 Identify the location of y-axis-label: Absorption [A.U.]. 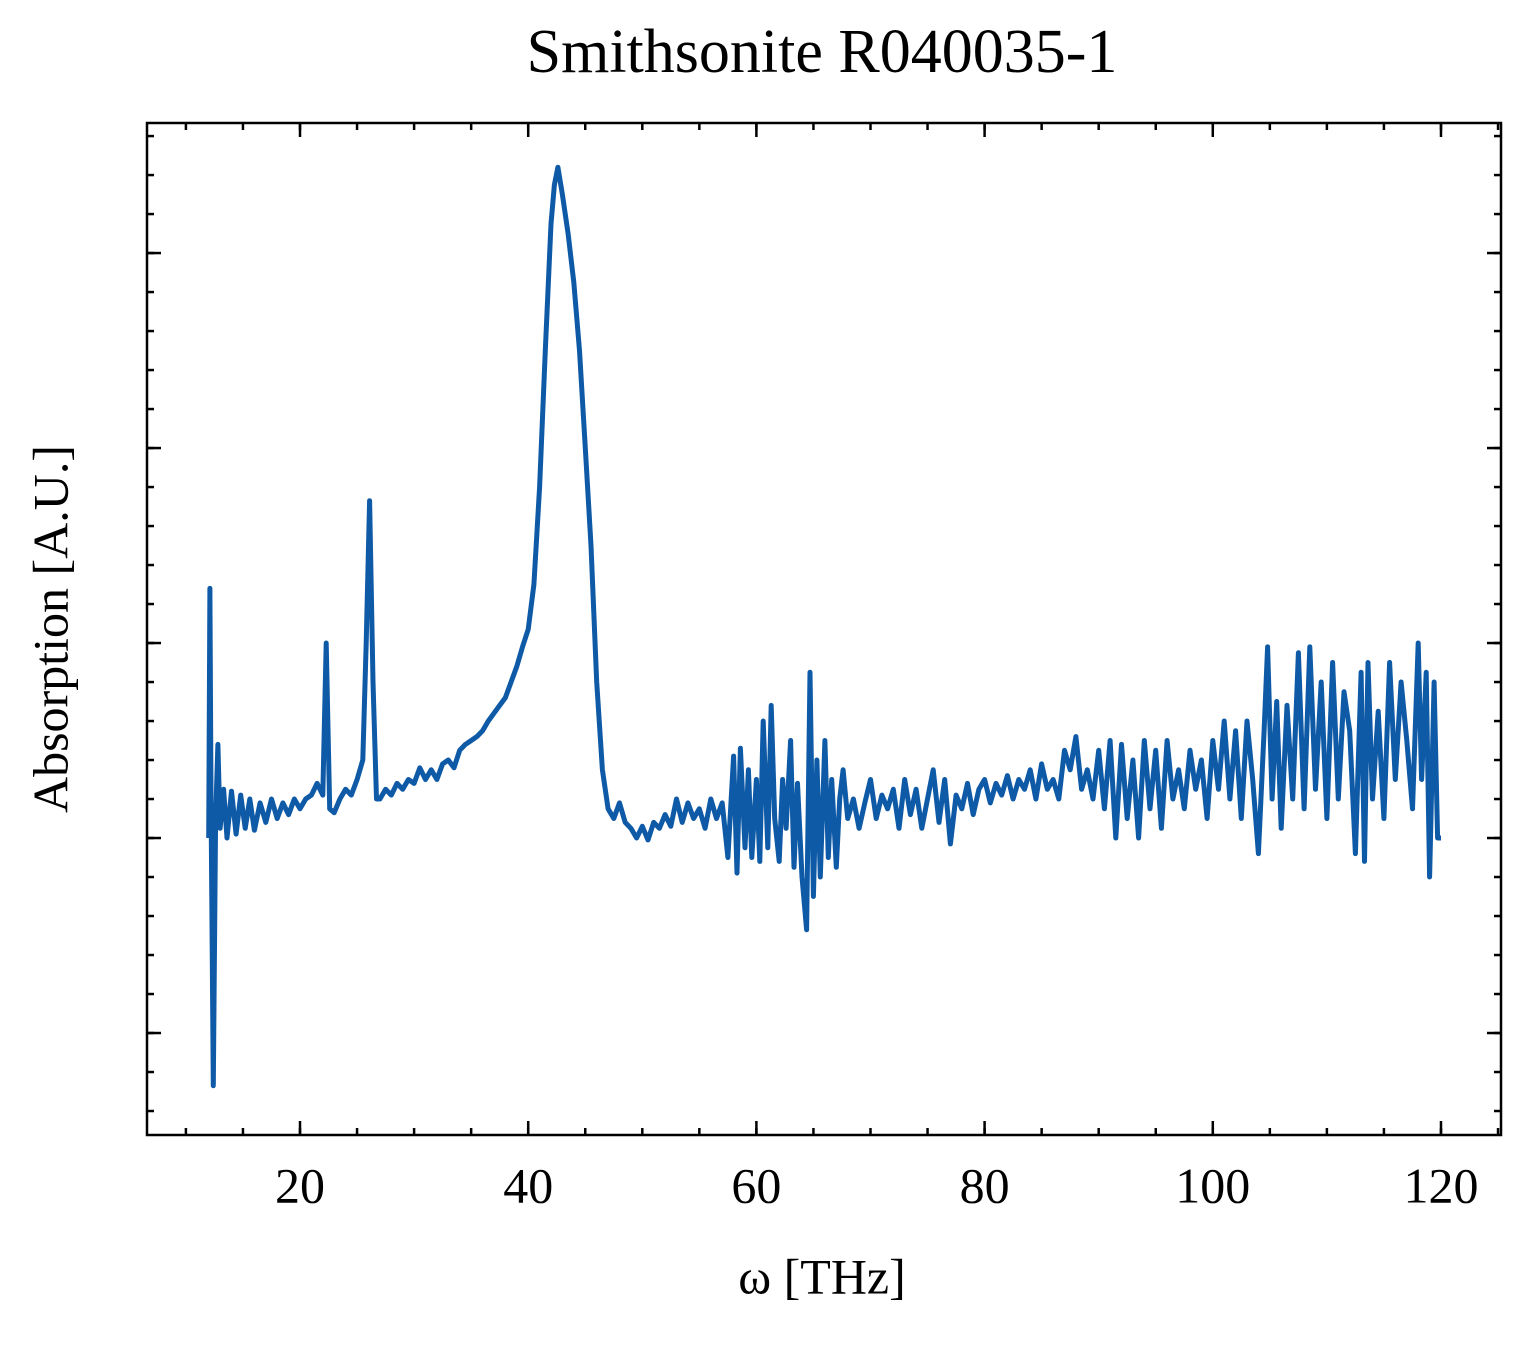
(50, 629).